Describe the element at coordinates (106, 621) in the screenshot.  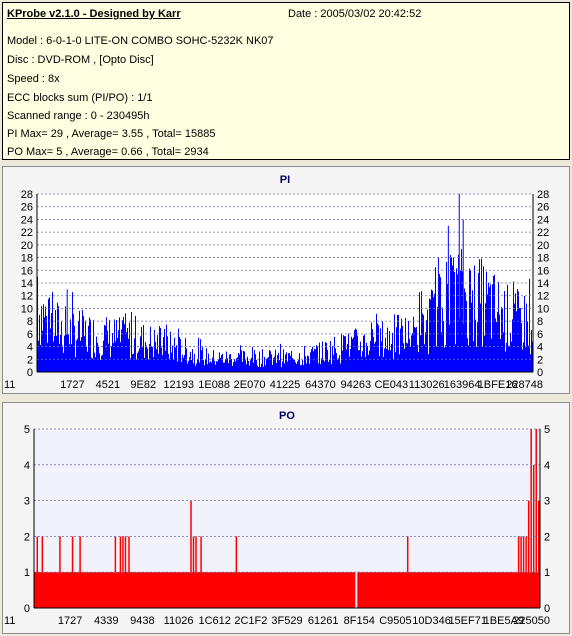
I see `x-tick-label: 4339` at that location.